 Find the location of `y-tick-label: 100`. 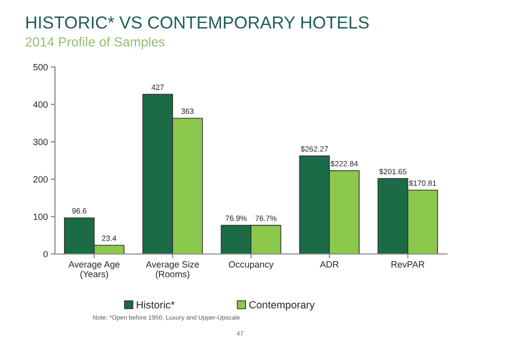

y-tick-label: 100 is located at coordinates (41, 217).